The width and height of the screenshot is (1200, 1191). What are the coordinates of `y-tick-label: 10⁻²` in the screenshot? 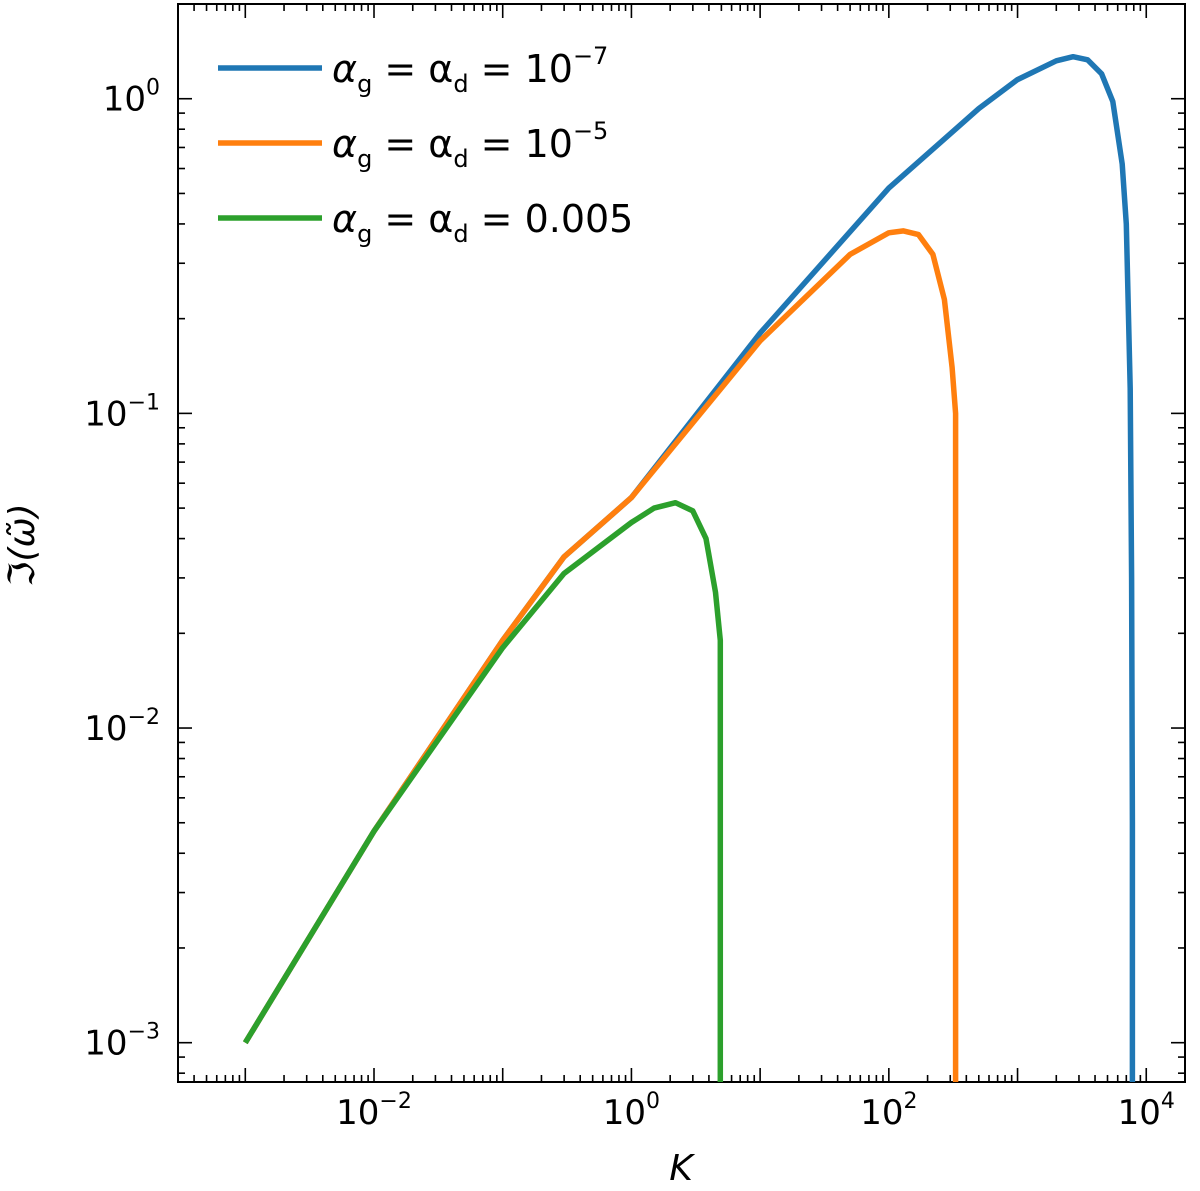 It's located at (122, 727).